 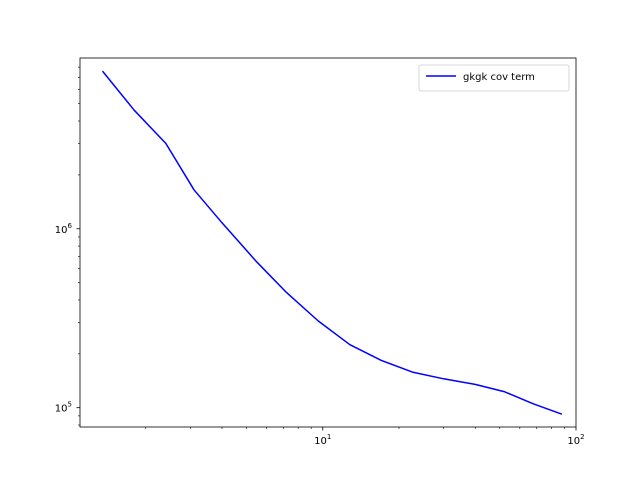 What do you see at coordinates (63, 408) in the screenshot?
I see `y-tick-label: 10⁵` at bounding box center [63, 408].